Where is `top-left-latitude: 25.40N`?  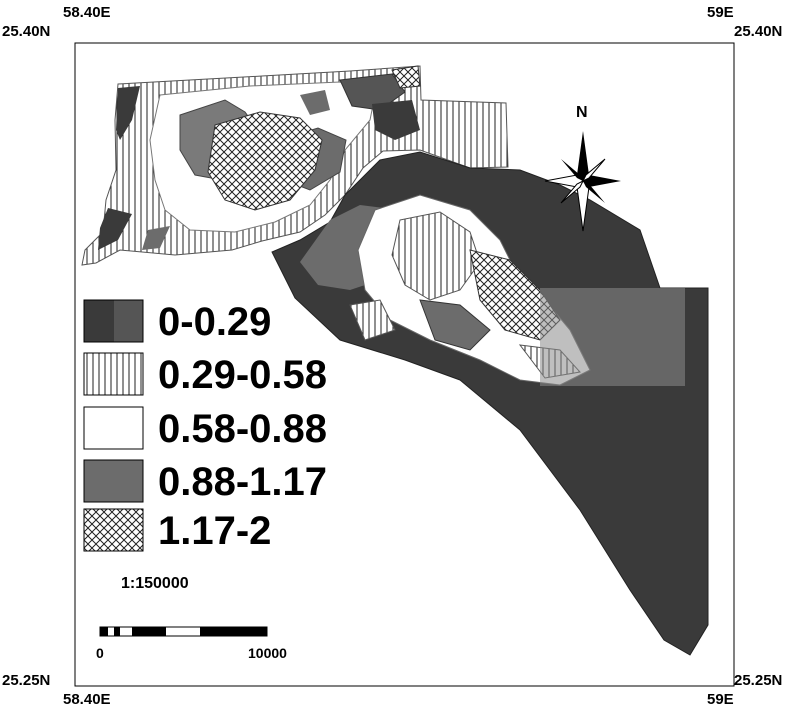
top-left-latitude: 25.40N is located at coordinates (26, 31).